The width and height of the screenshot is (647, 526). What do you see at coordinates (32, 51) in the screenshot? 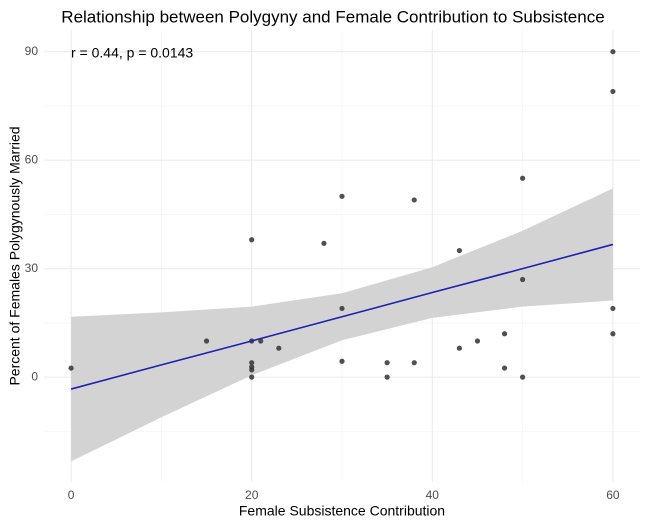
I see `y-tick-label: 90` at bounding box center [32, 51].